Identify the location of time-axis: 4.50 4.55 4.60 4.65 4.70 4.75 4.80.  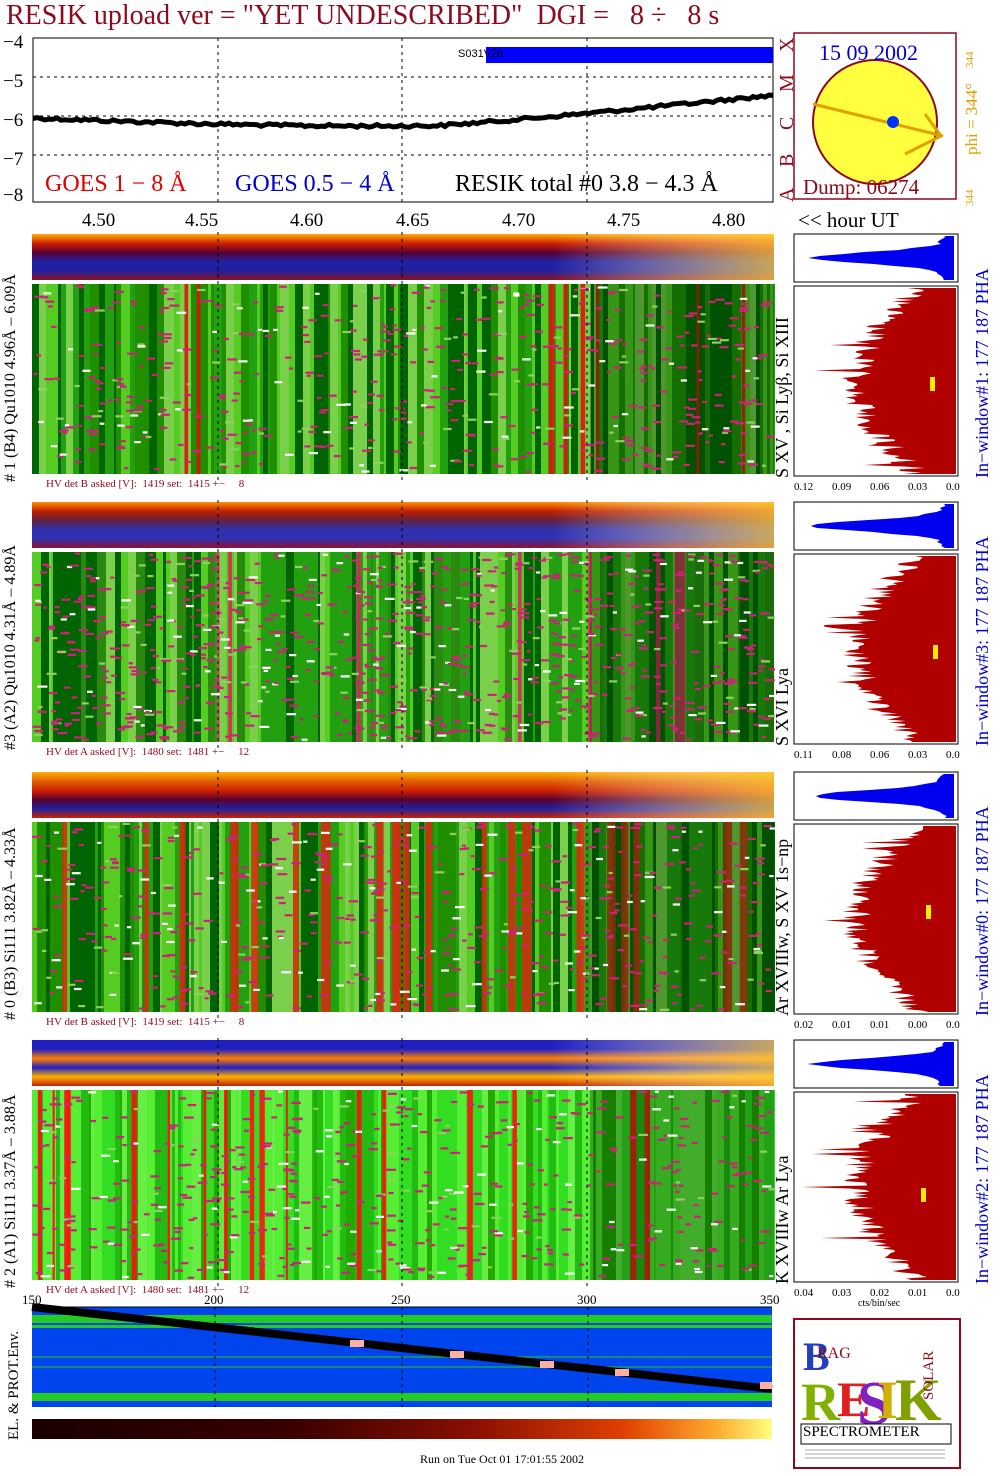
(395, 222).